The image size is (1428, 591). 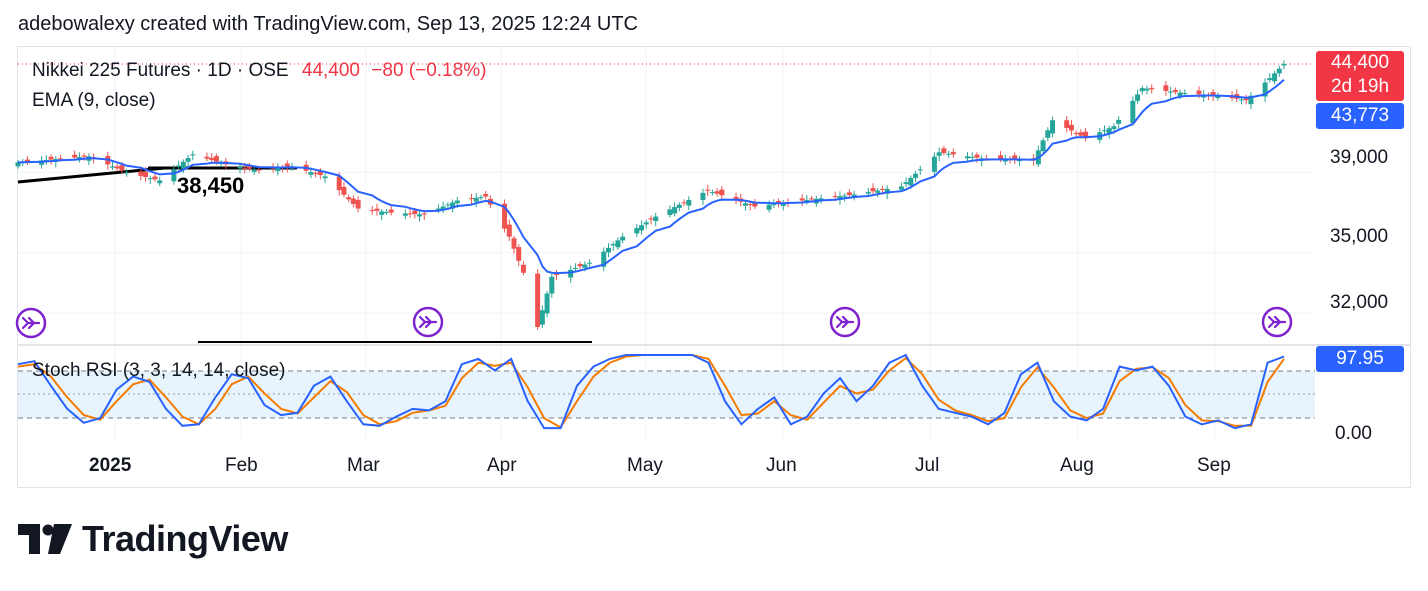 What do you see at coordinates (153, 539) in the screenshot?
I see `tradingview-logo: TradingView` at bounding box center [153, 539].